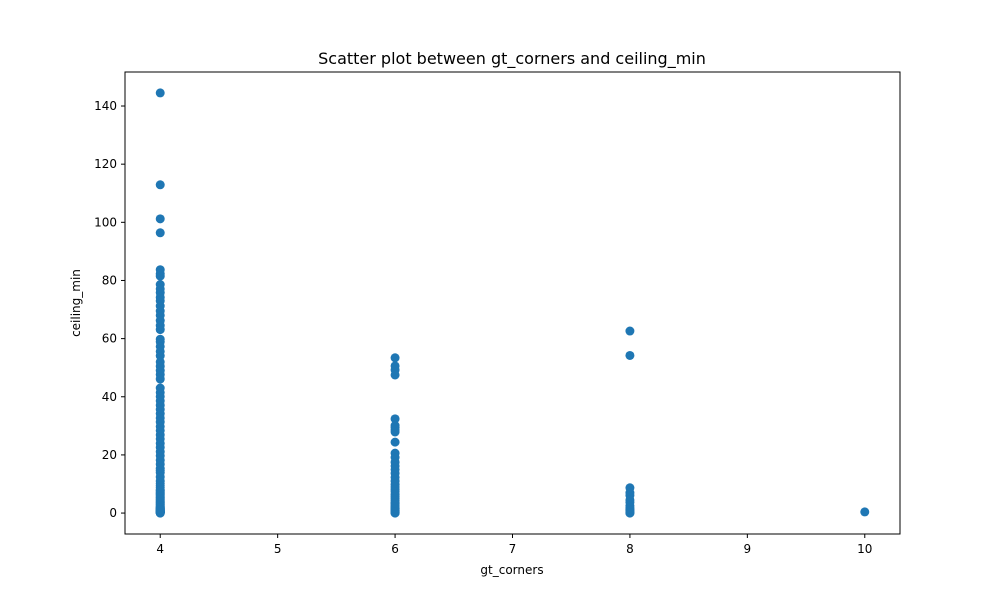  Describe the element at coordinates (278, 549) in the screenshot. I see `x-tick-label: 5` at that location.